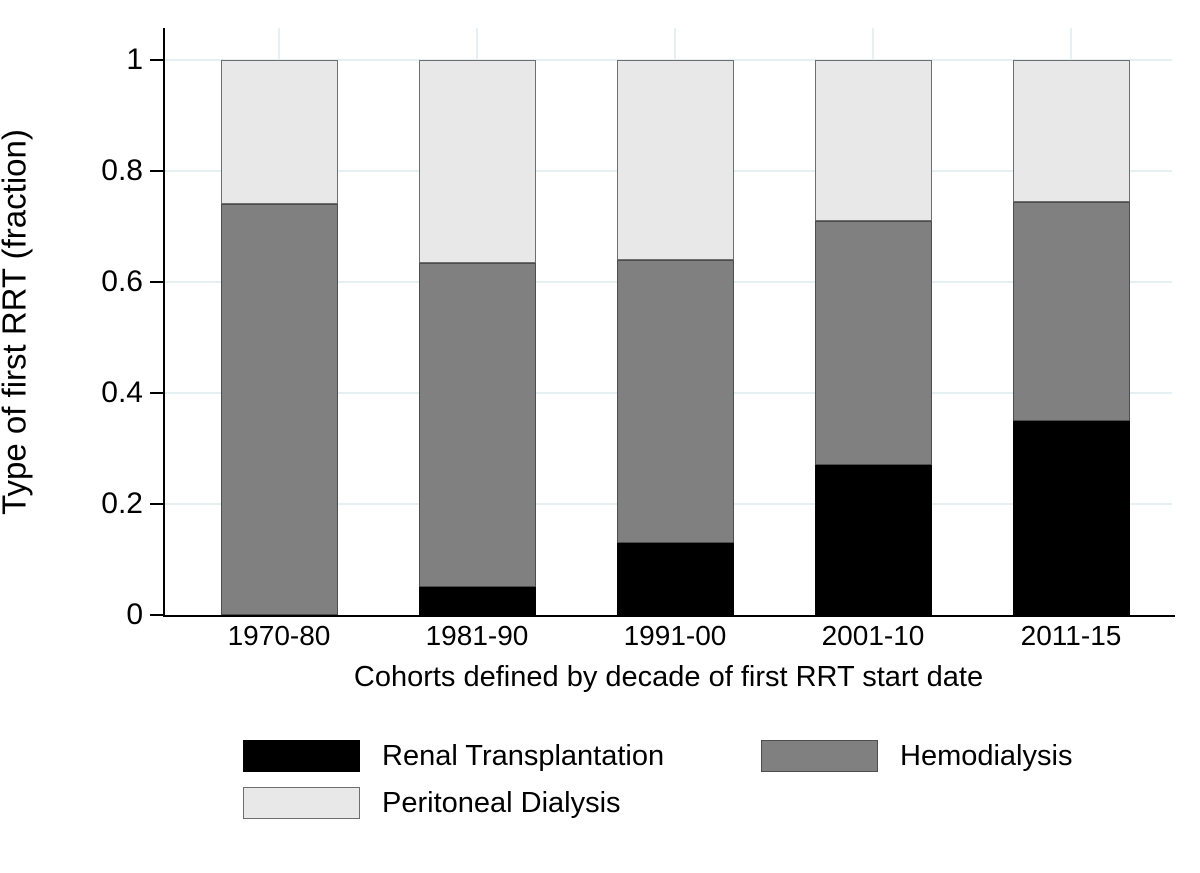  I want to click on legend-swatch-renal-transplantation, so click(301, 756).